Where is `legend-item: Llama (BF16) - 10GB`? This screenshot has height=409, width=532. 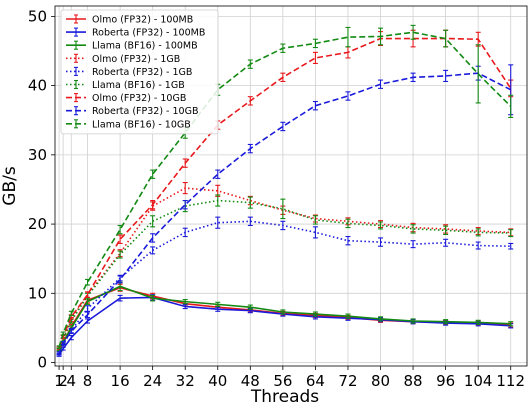 legend-item: Llama (BF16) - 10GB is located at coordinates (128, 124).